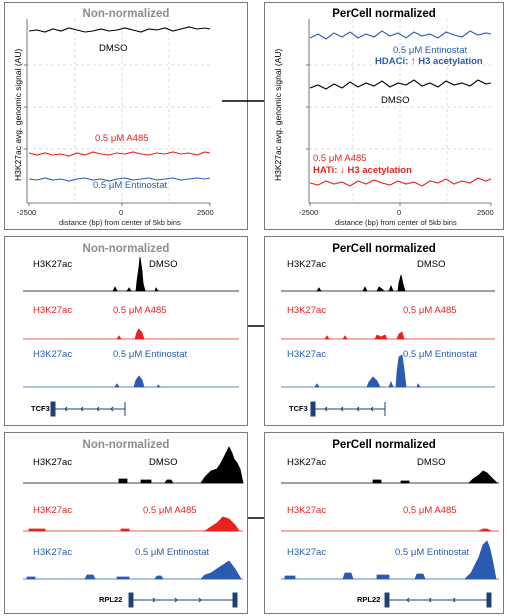  I want to click on panel-b-xlabel: distance (bp) from center of 5kb bins, so click(396, 222).